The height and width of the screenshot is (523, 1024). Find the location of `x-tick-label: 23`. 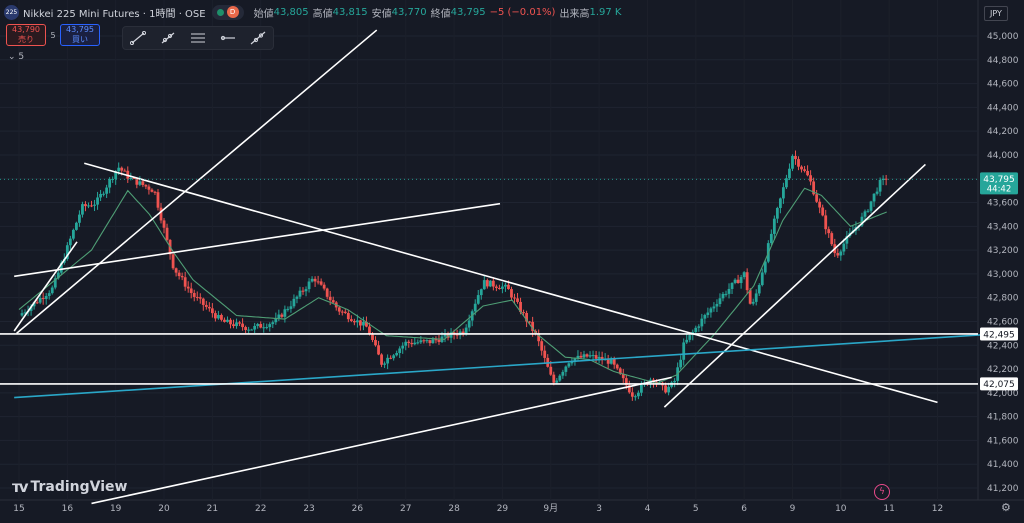

x-tick-label: 23 is located at coordinates (308, 509).